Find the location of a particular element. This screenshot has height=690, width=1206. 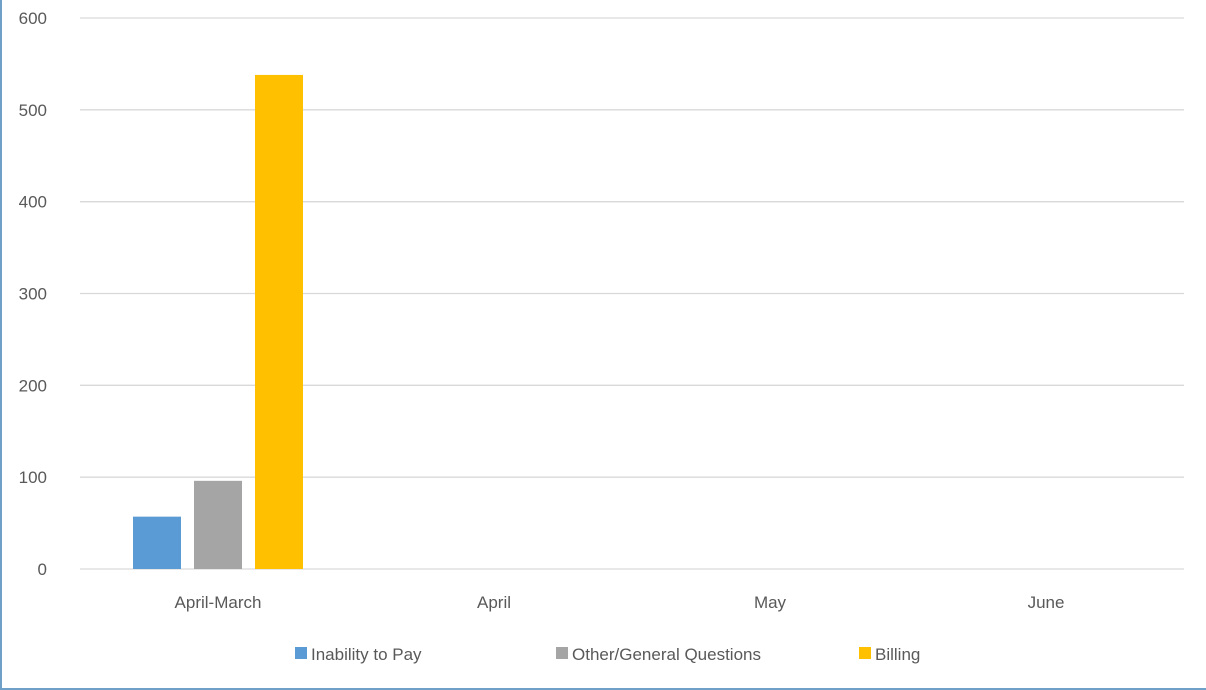

y-tick-label: 300 is located at coordinates (33, 294).